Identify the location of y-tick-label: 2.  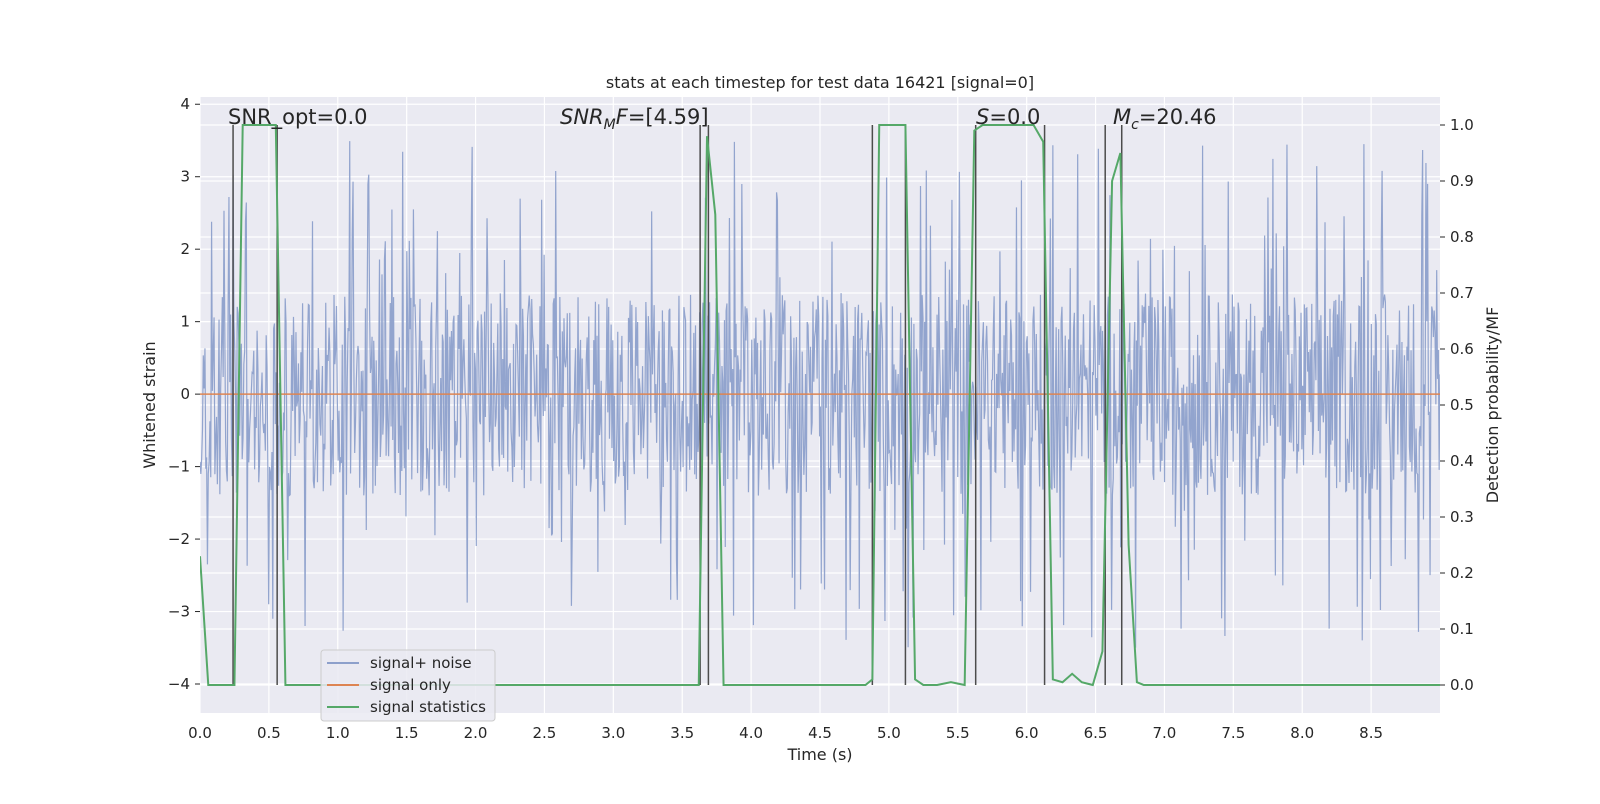
(185, 249).